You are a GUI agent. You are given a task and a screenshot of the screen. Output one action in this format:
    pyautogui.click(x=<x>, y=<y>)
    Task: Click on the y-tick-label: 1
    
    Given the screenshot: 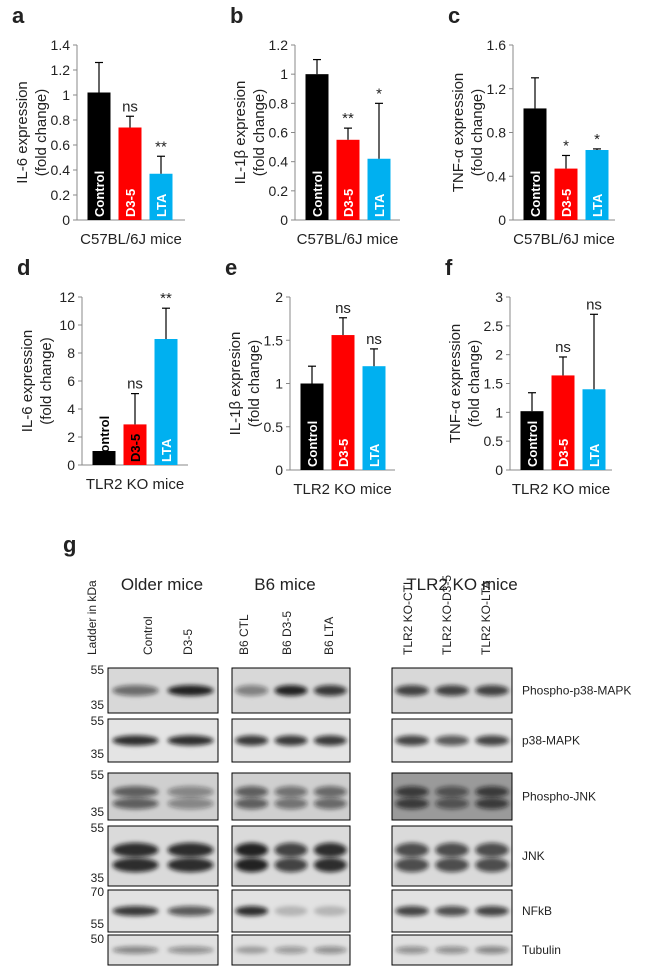 What is the action you would take?
    pyautogui.click(x=284, y=74)
    